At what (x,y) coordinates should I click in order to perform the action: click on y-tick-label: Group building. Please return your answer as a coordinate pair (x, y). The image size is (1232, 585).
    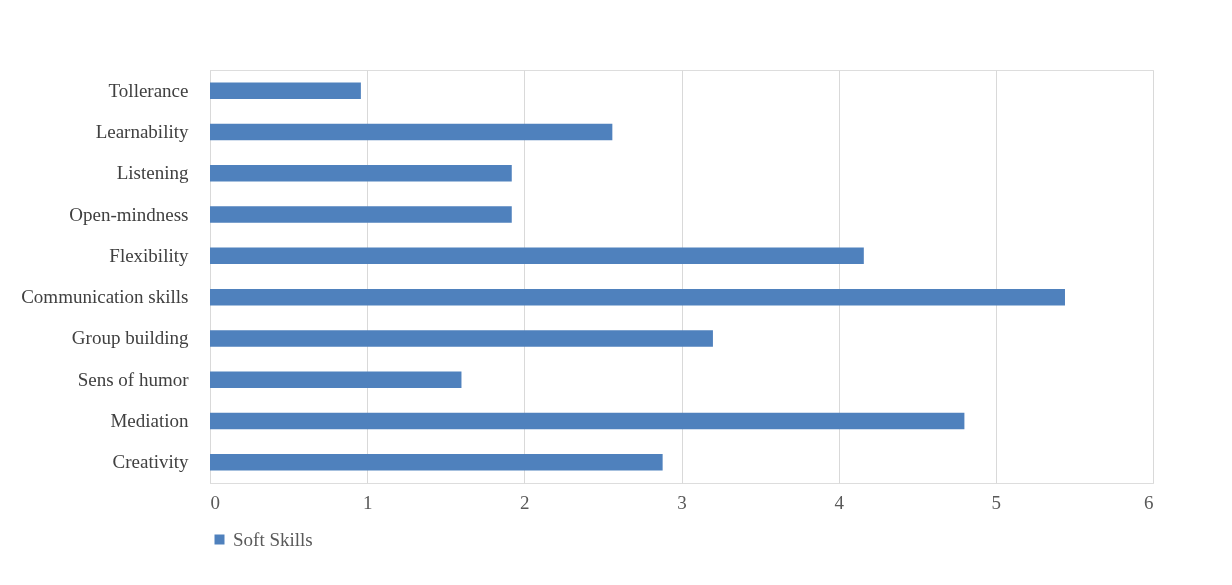
    Looking at the image, I should click on (130, 338).